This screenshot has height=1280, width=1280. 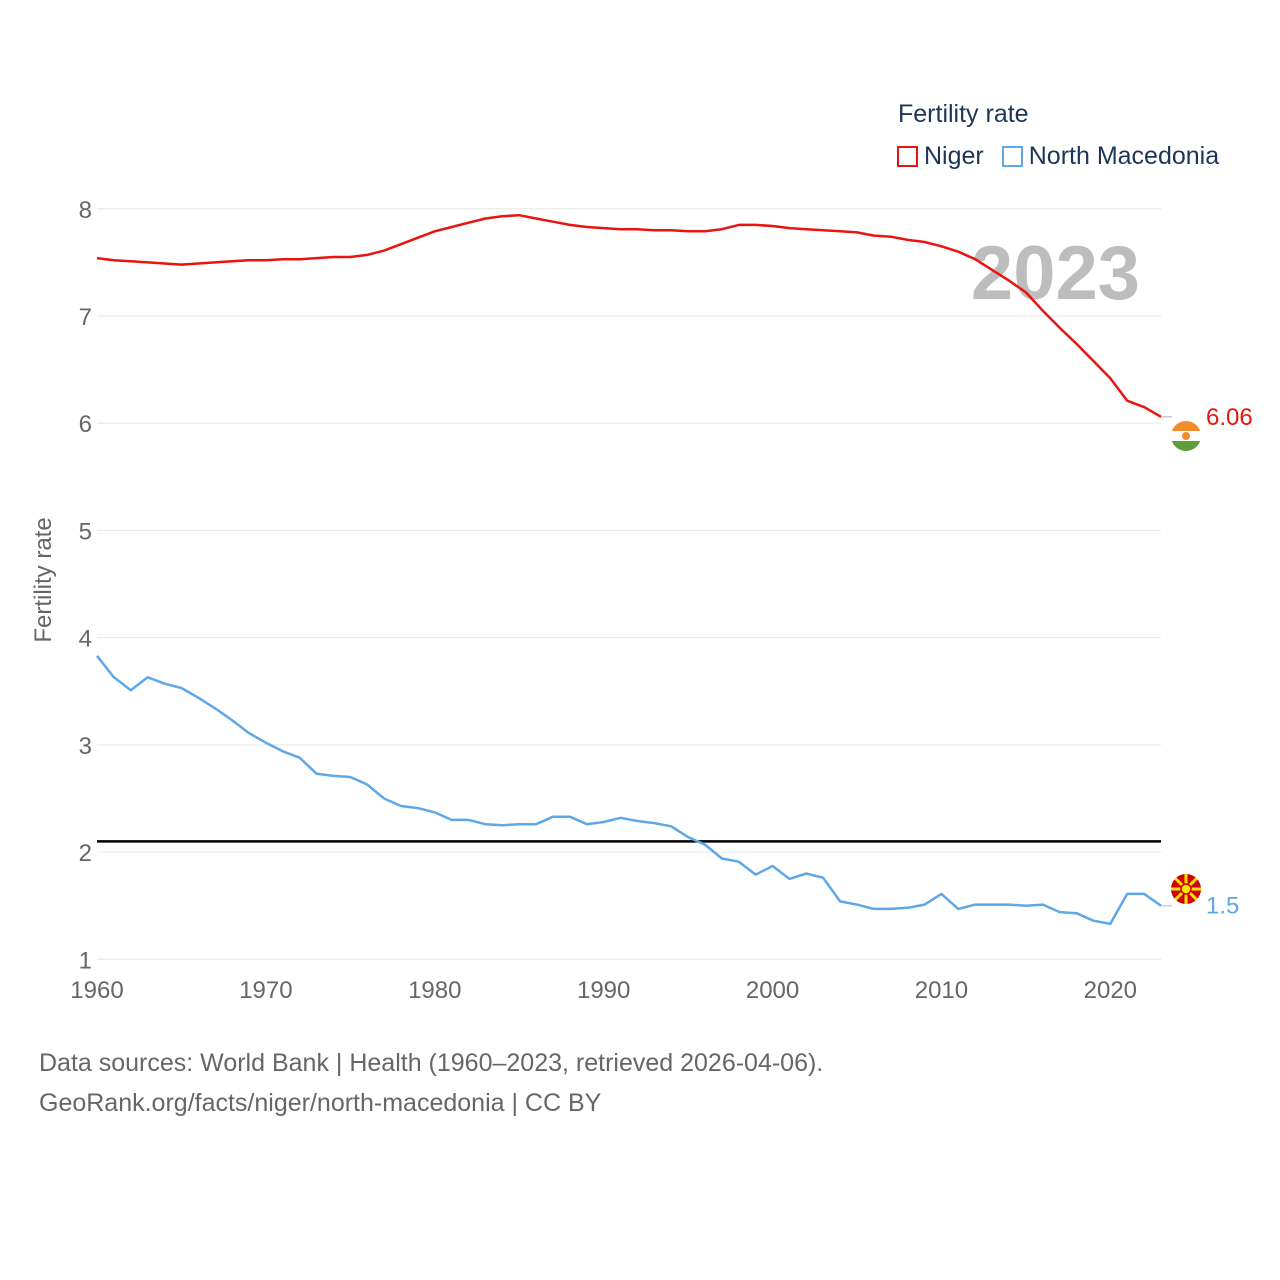 What do you see at coordinates (85, 746) in the screenshot?
I see `y-tick-label: 3` at bounding box center [85, 746].